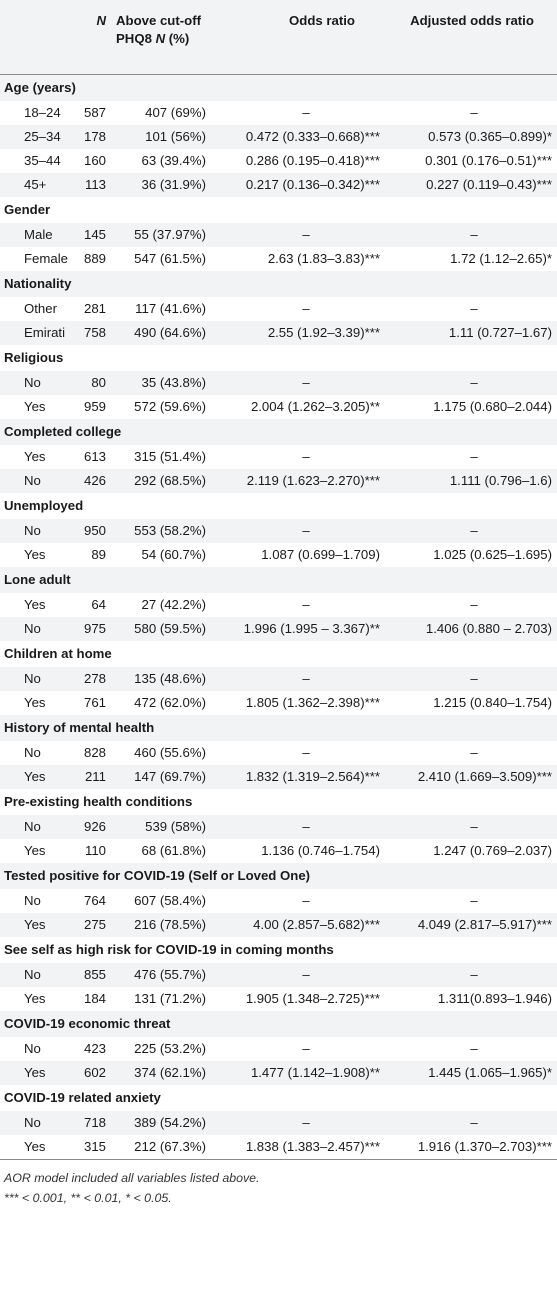 The width and height of the screenshot is (557, 1291). What do you see at coordinates (176, 30) in the screenshot?
I see `header-above-cutoff: Above cut-off PHQ8 N (%)` at bounding box center [176, 30].